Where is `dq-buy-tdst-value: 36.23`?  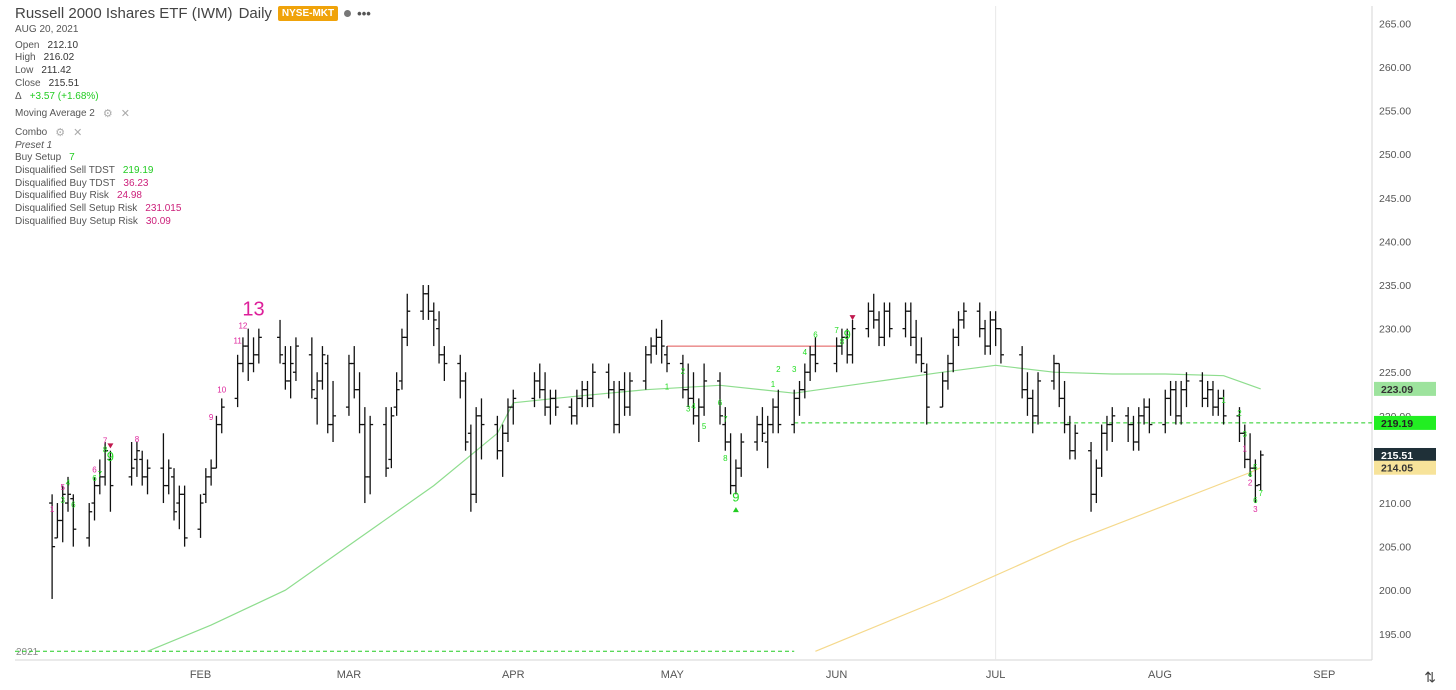
dq-buy-tdst-value: 36.23 is located at coordinates (136, 183).